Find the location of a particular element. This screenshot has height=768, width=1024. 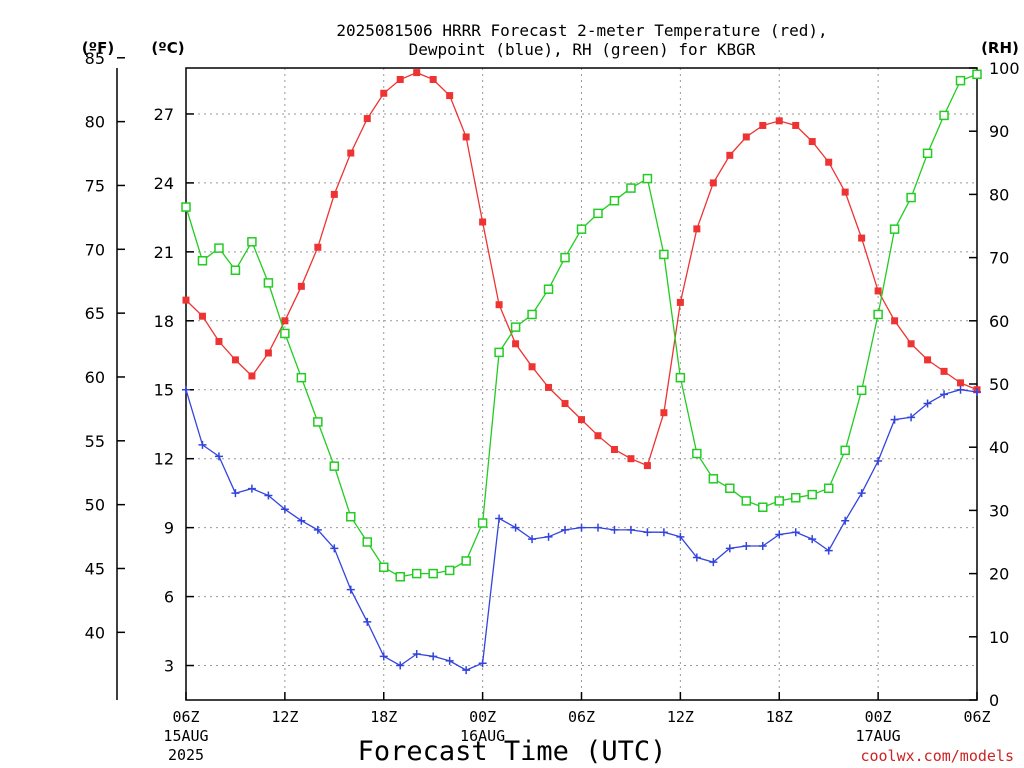

celsius-tick-label: 27 is located at coordinates (164, 114).